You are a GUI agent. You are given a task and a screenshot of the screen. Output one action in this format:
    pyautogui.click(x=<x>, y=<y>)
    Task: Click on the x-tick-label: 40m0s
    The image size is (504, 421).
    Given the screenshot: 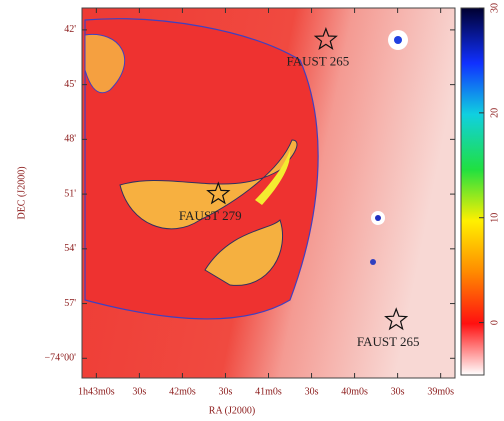 What is the action you would take?
    pyautogui.click(x=354, y=391)
    